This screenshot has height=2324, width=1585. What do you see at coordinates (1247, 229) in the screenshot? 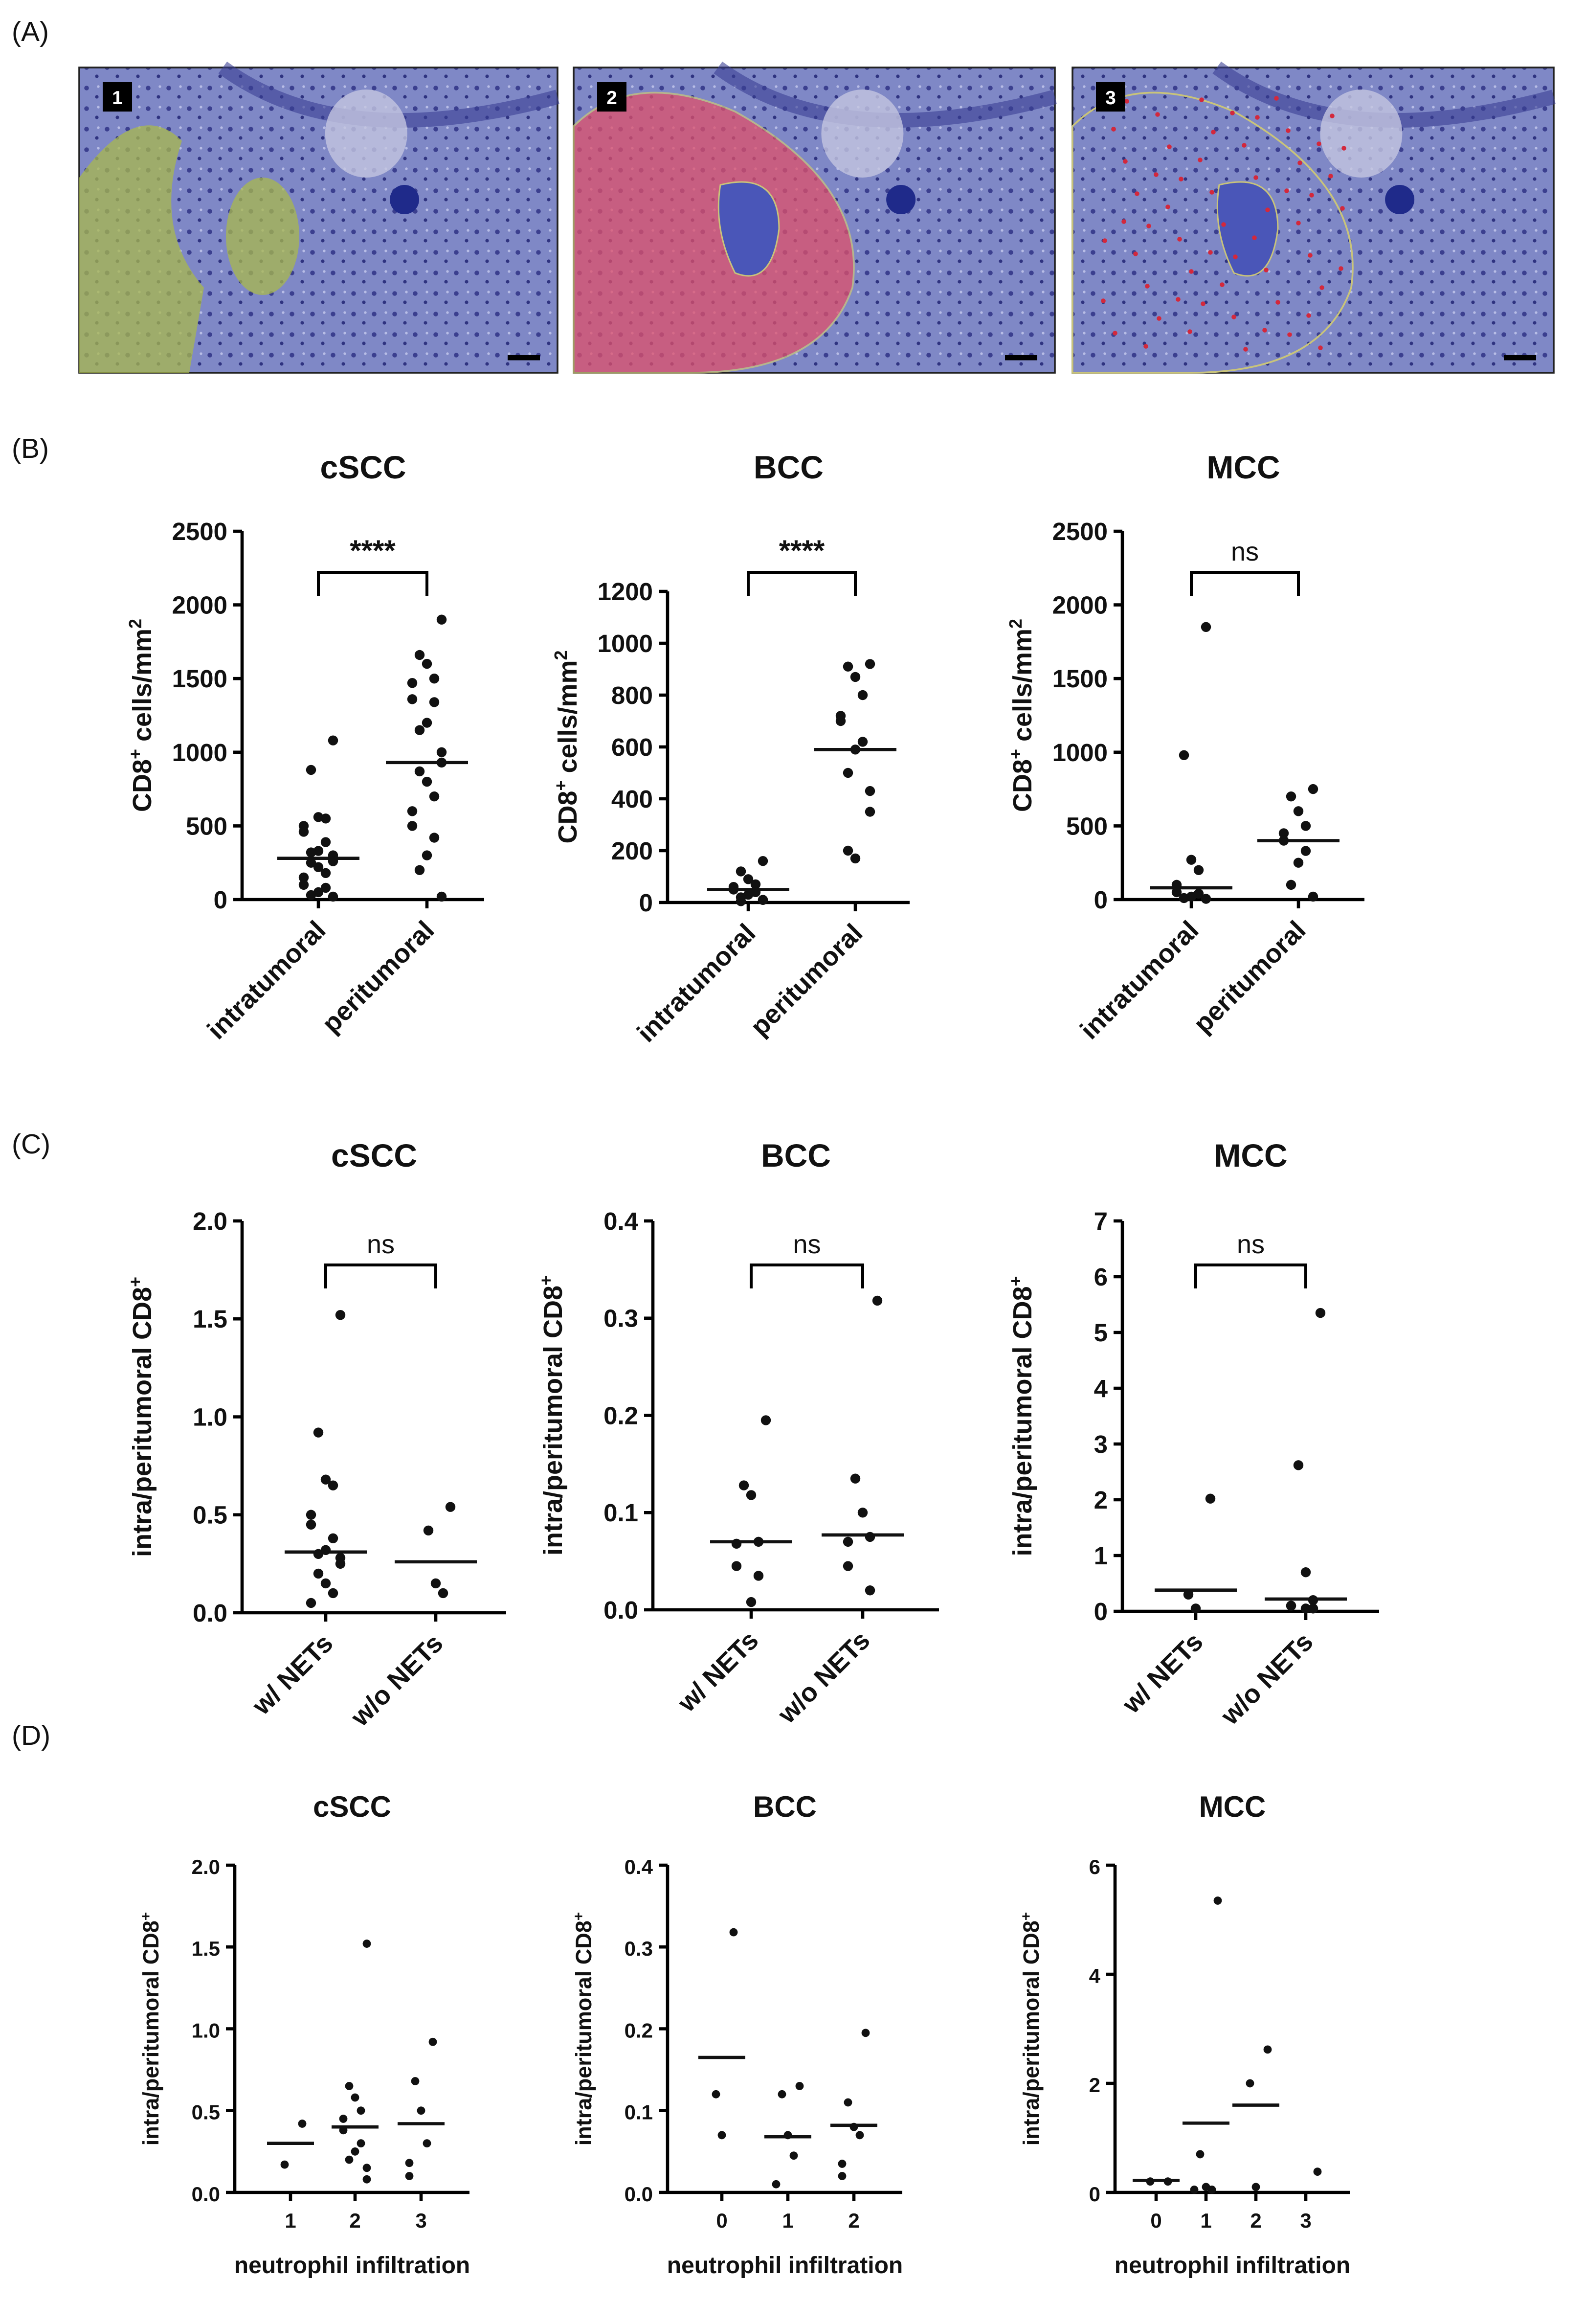
I see `tumor-core` at bounding box center [1247, 229].